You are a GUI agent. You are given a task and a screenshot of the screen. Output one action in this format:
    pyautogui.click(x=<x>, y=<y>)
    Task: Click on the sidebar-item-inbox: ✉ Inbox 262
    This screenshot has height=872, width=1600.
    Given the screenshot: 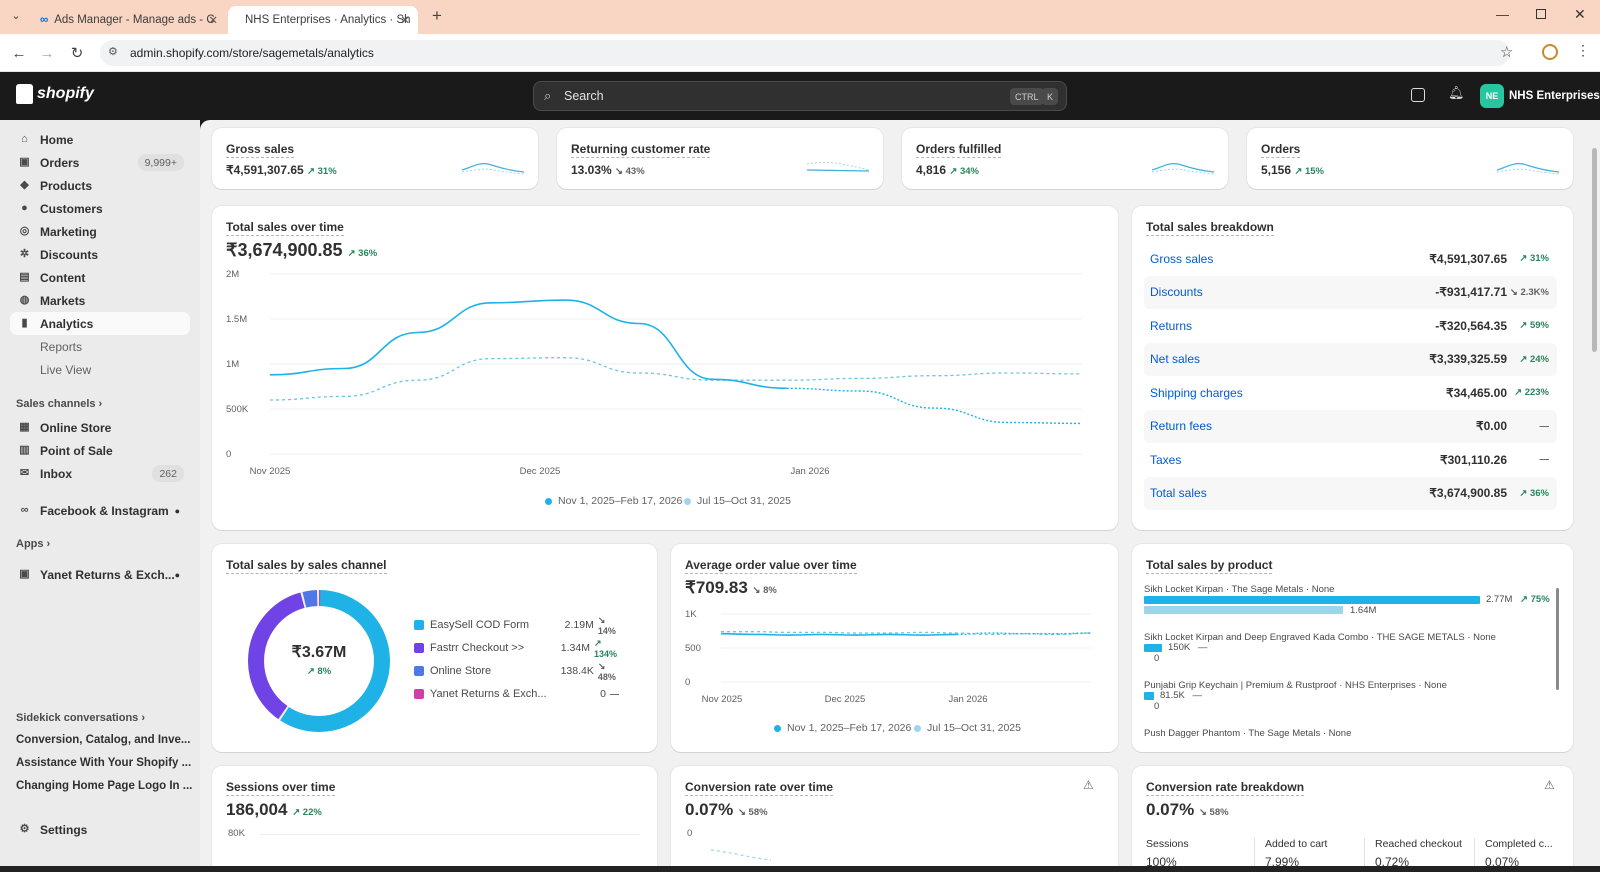 What is the action you would take?
    pyautogui.click(x=100, y=473)
    